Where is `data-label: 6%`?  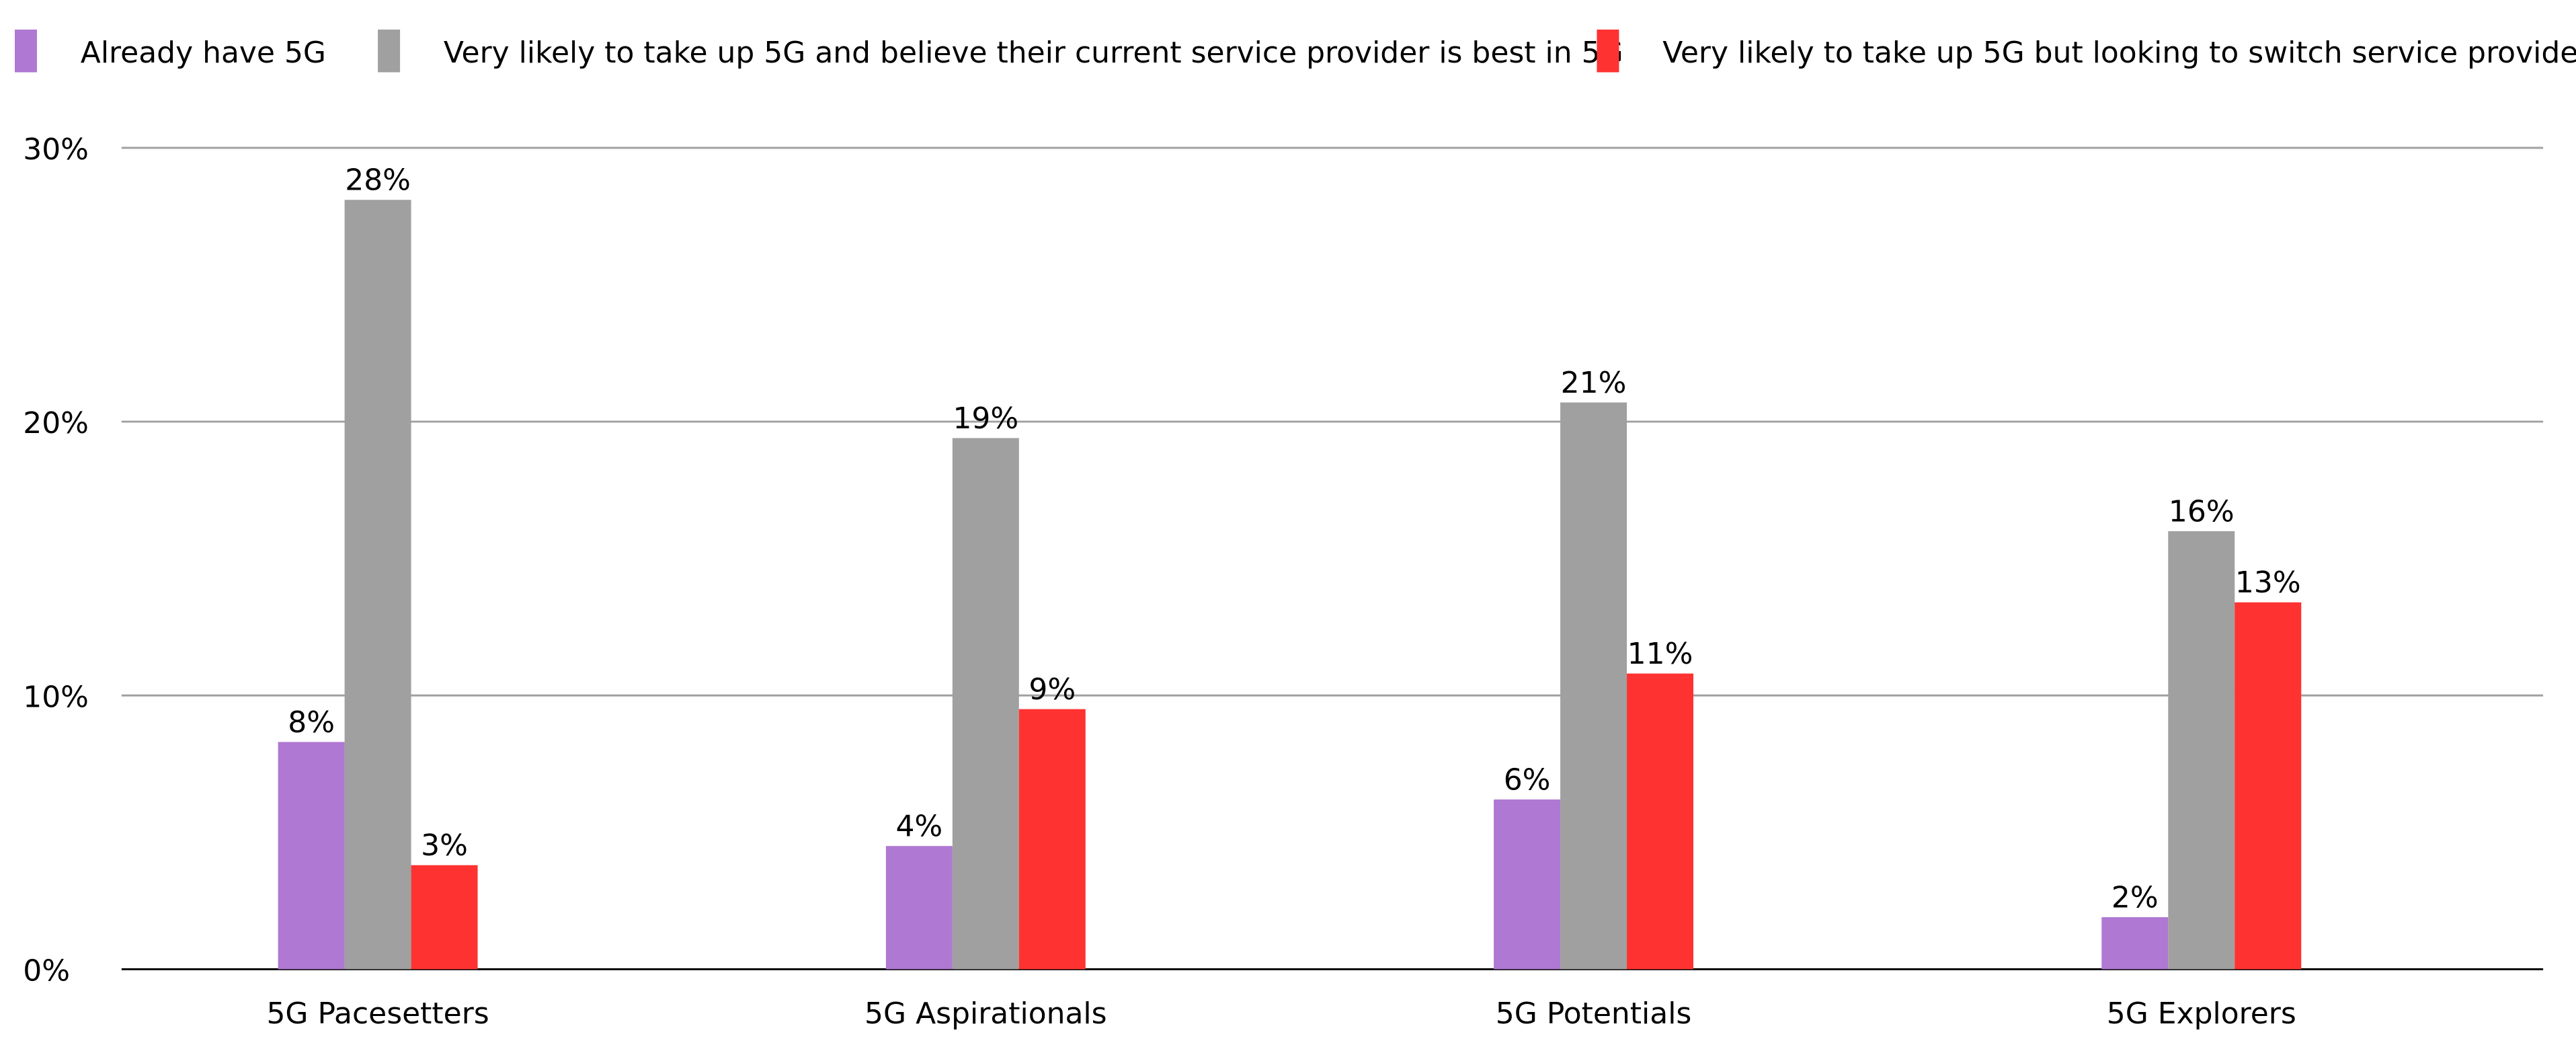
data-label: 6% is located at coordinates (1527, 780).